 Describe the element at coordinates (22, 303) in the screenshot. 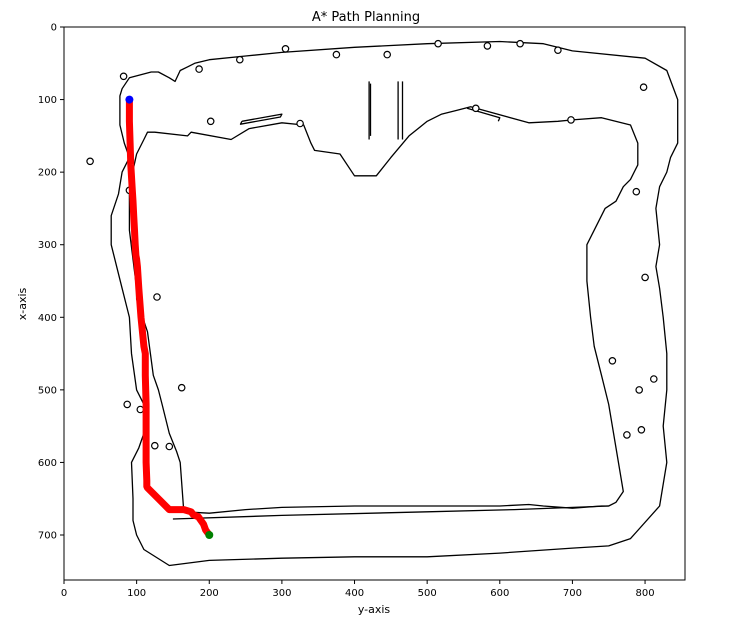

I see `y-axis-label: x-axis` at that location.